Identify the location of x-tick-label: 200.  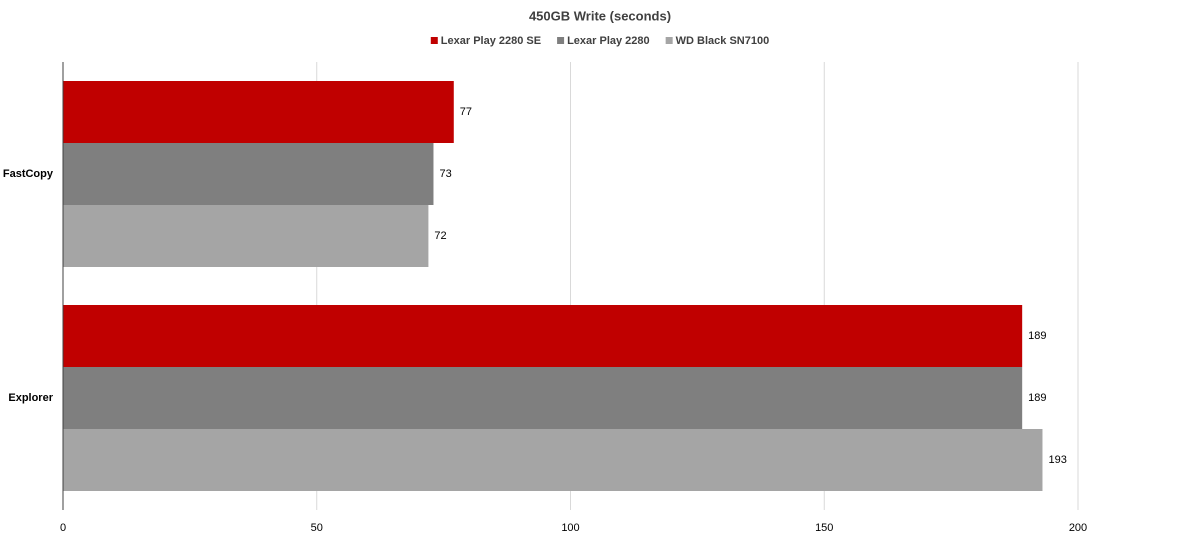
(1078, 528).